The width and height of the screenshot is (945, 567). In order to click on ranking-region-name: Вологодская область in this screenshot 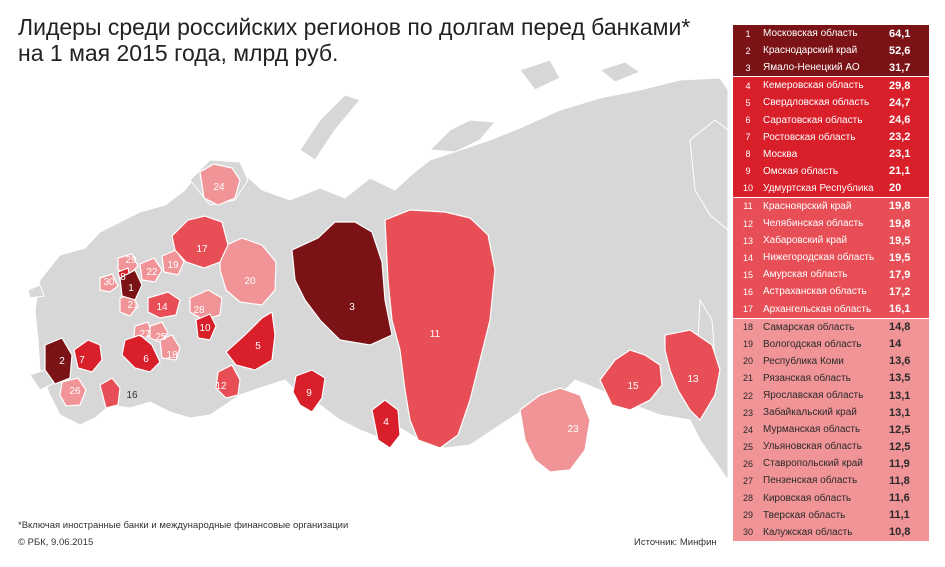, I will do `click(812, 344)`.